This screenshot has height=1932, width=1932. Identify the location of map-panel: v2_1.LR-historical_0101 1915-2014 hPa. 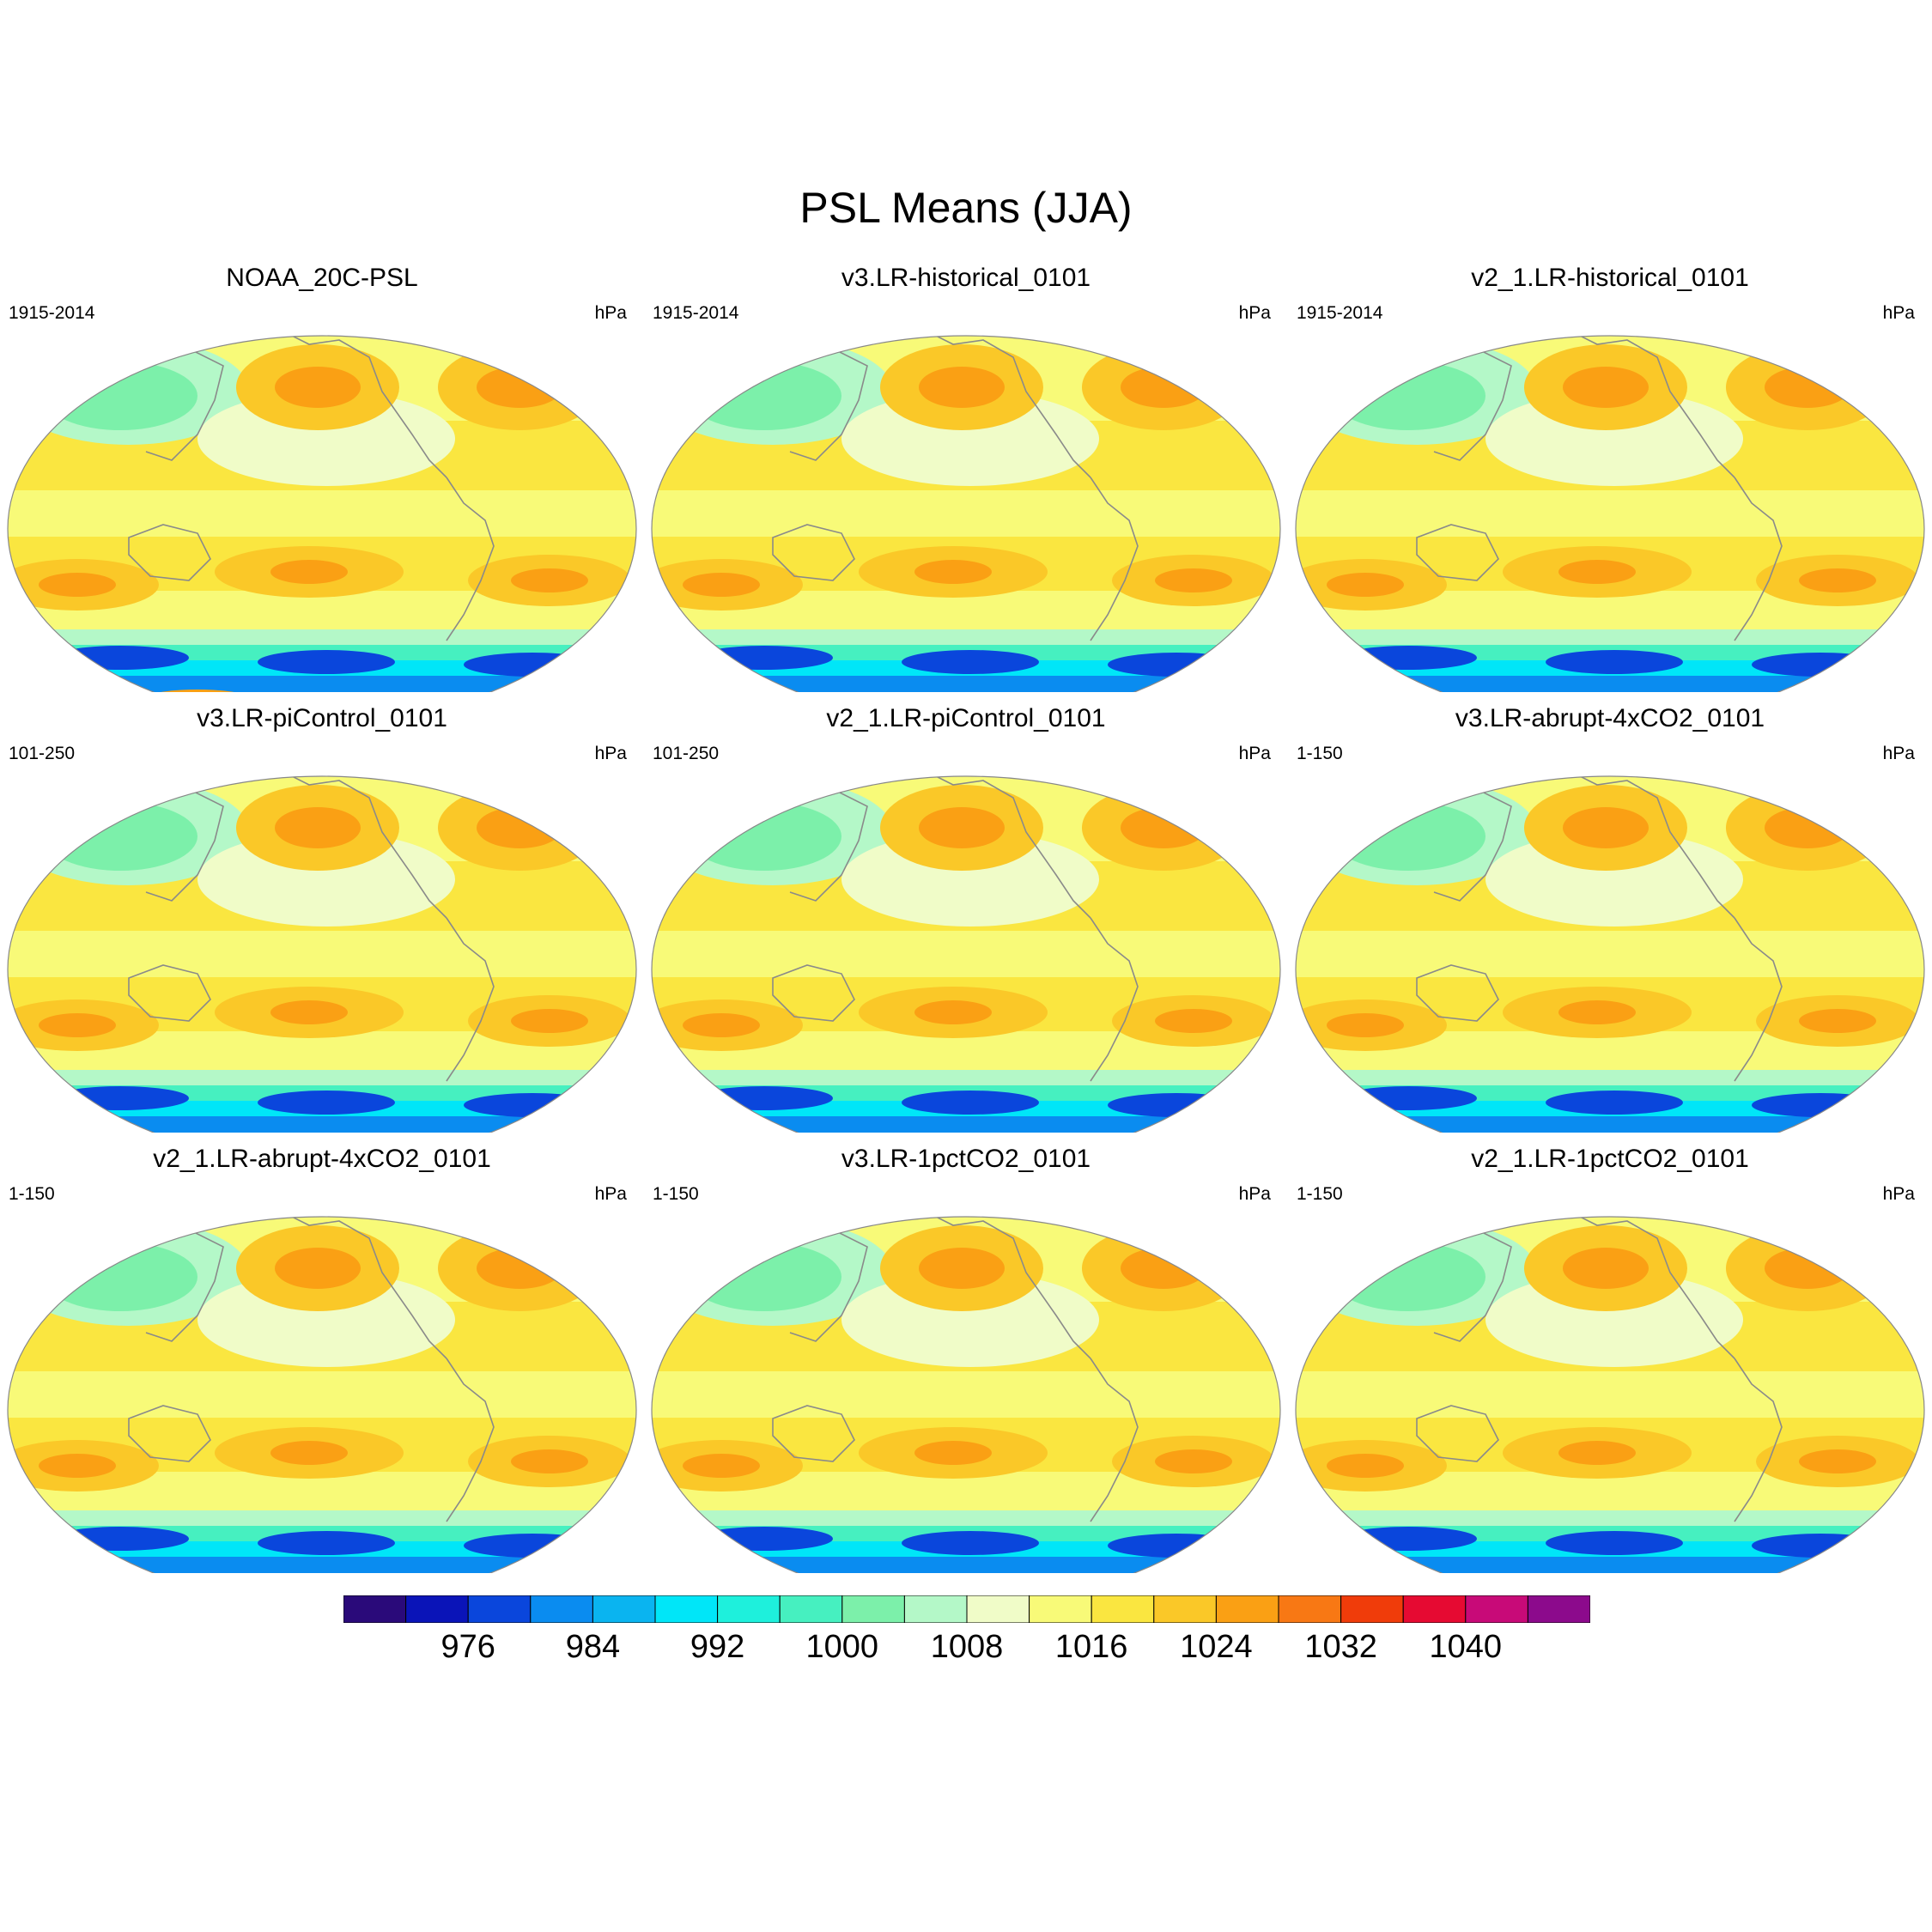
(1610, 477).